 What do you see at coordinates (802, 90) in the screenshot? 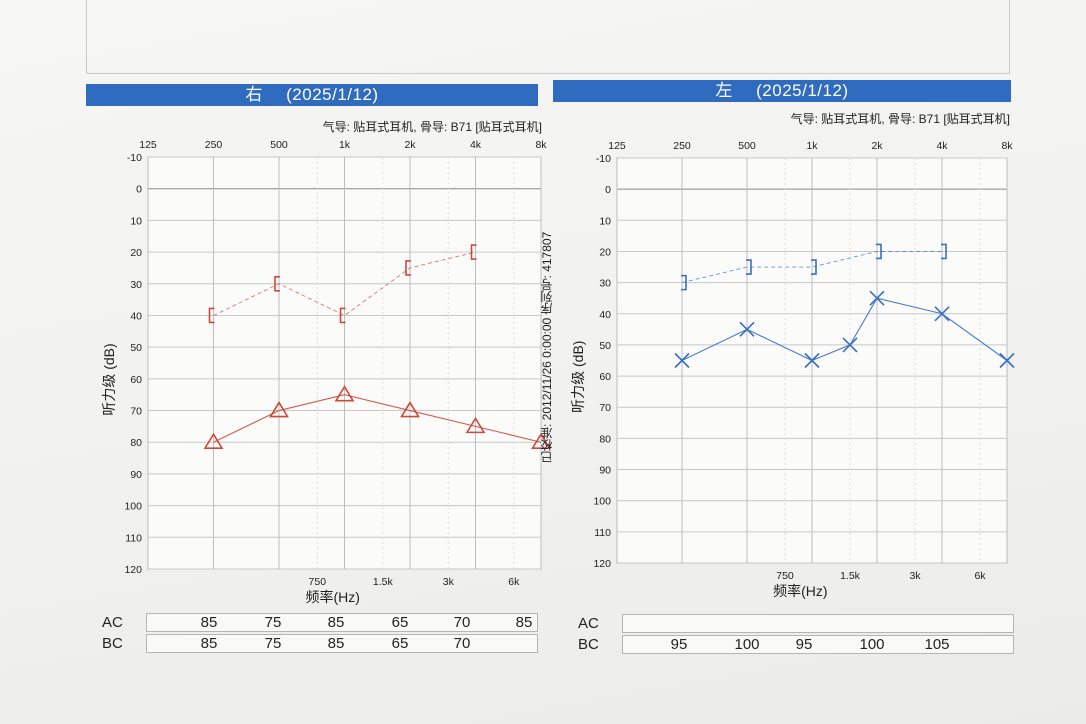
I see `left-ear-date: (2025/1/12)` at bounding box center [802, 90].